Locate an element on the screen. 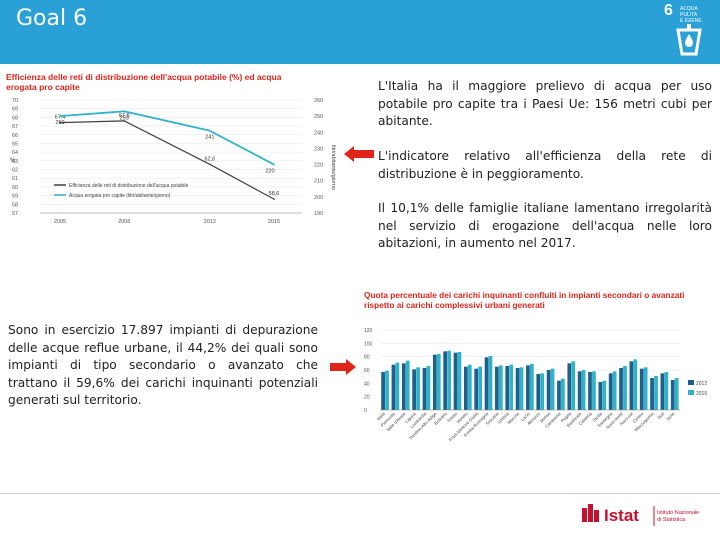  chart1-right-tick-label: 190 is located at coordinates (318, 214).